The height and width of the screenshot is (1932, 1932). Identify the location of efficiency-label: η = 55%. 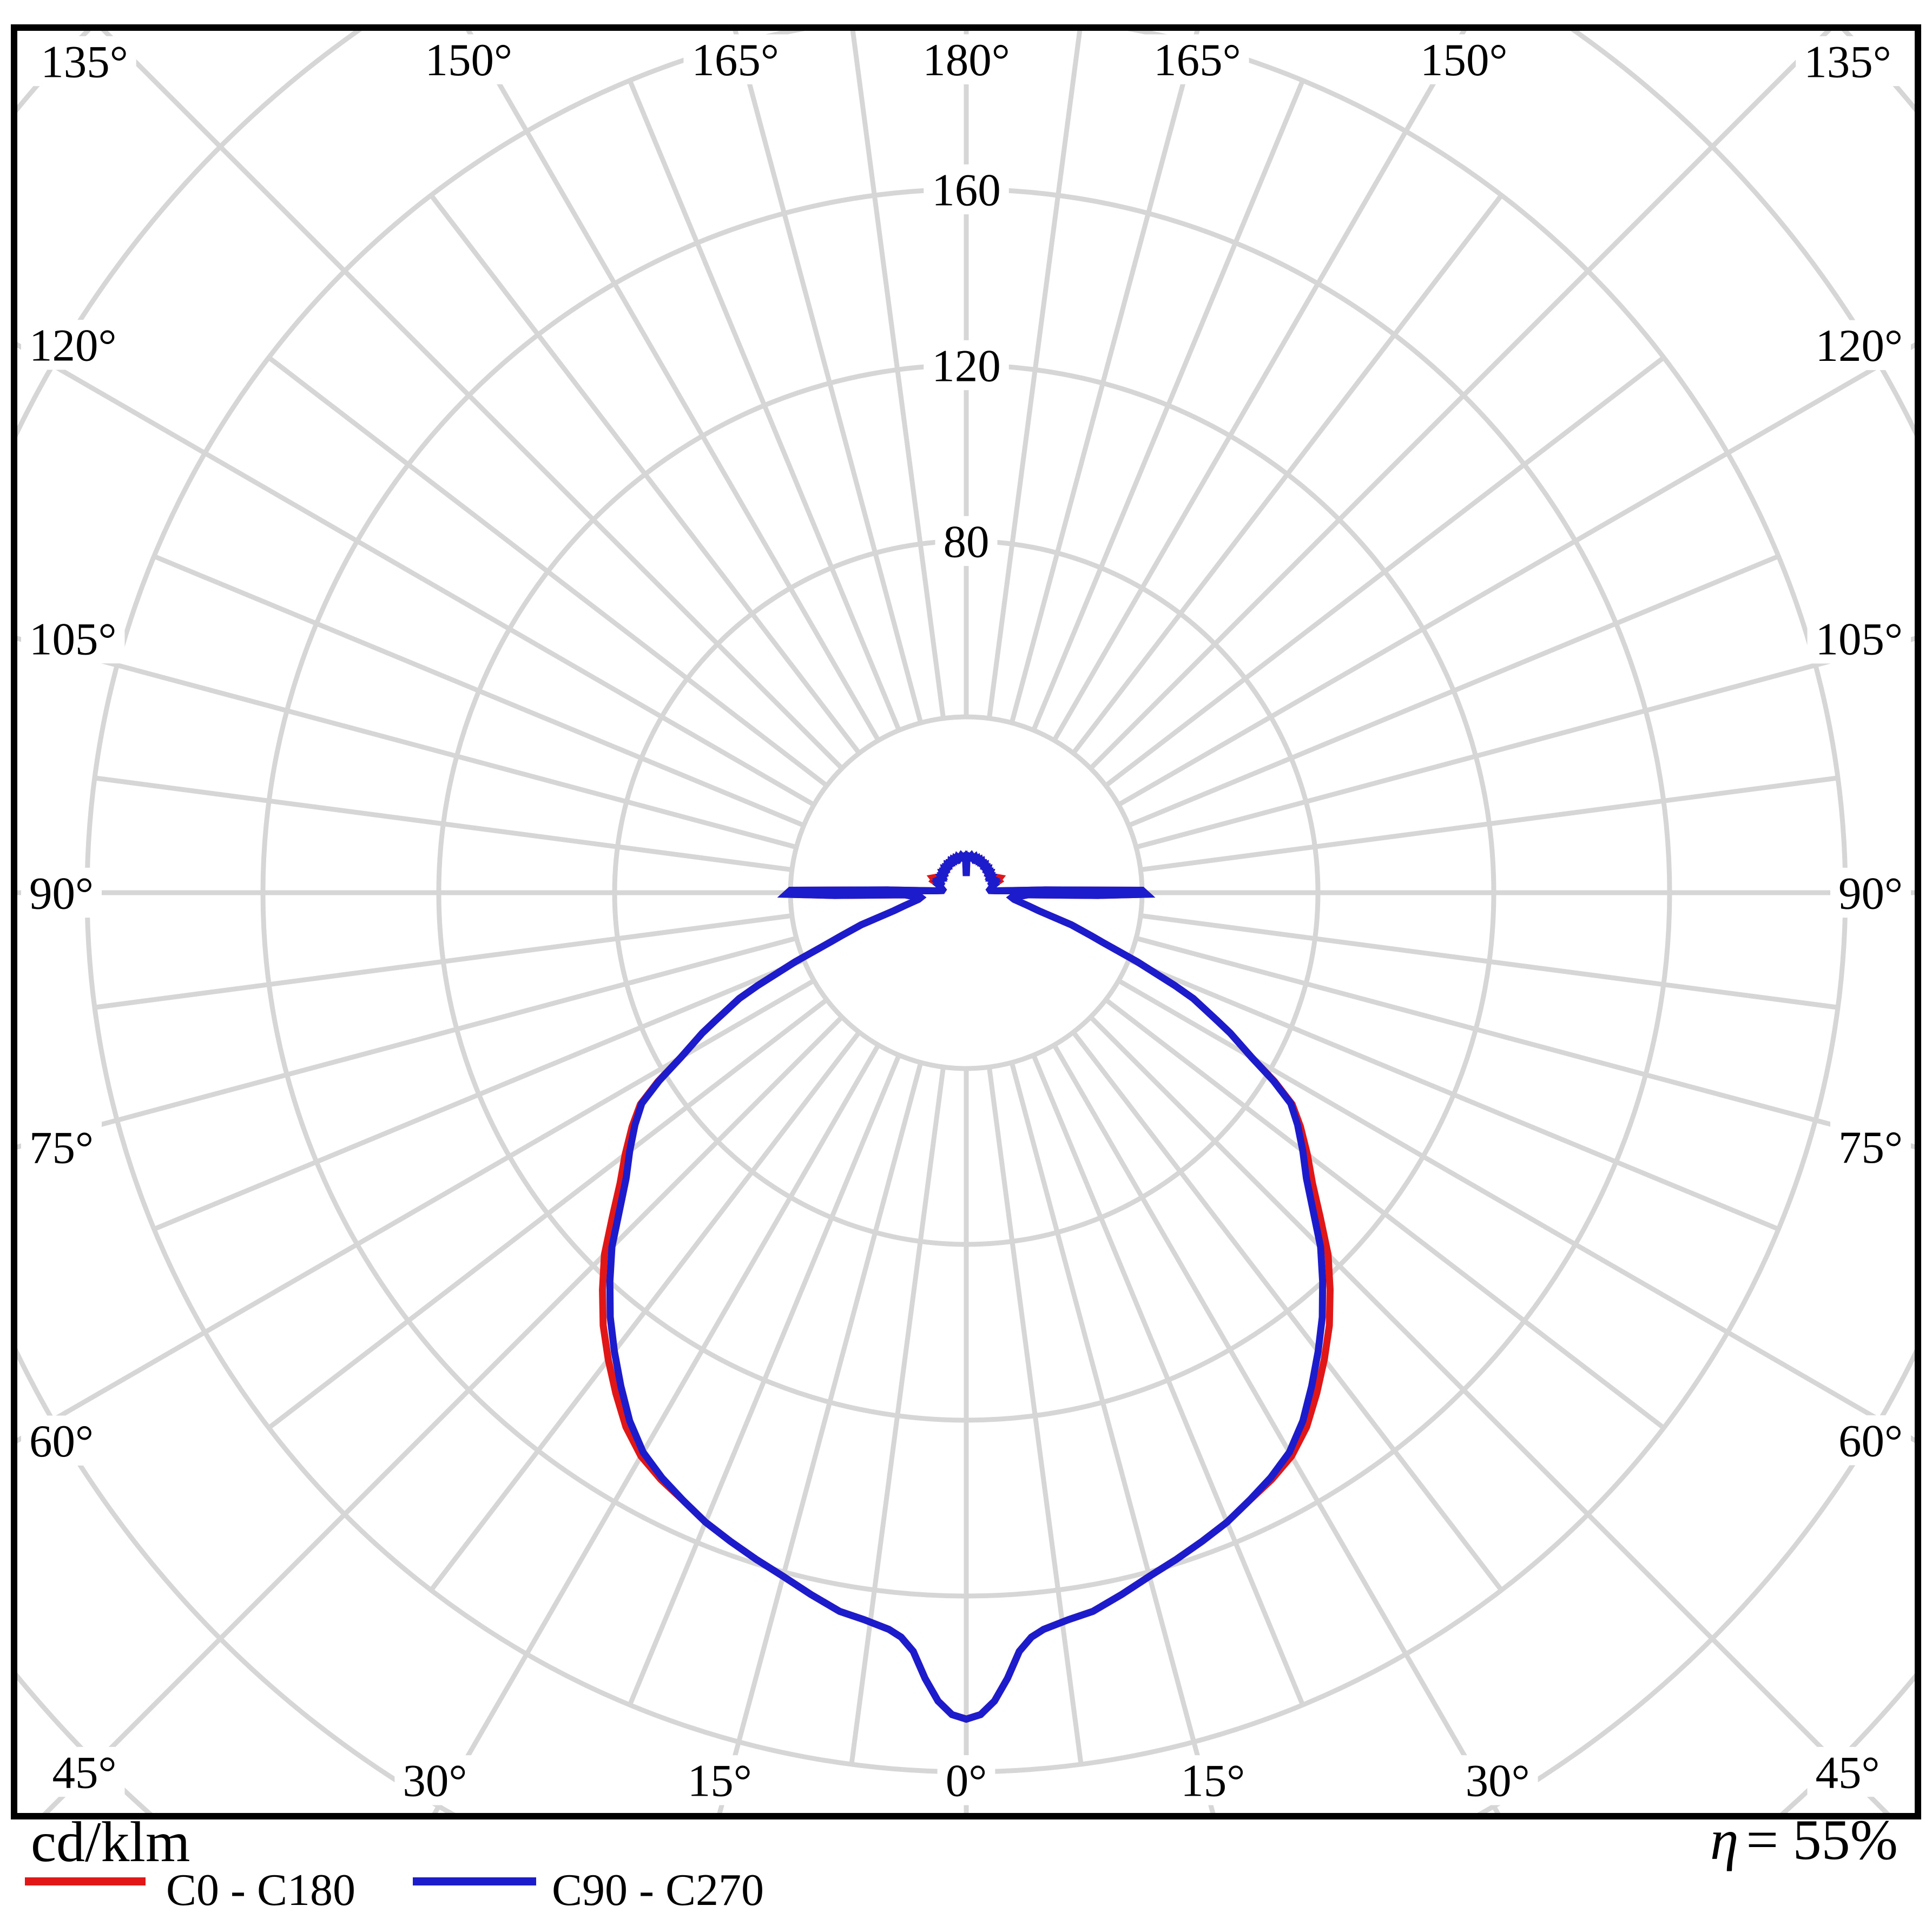
(1804, 1840).